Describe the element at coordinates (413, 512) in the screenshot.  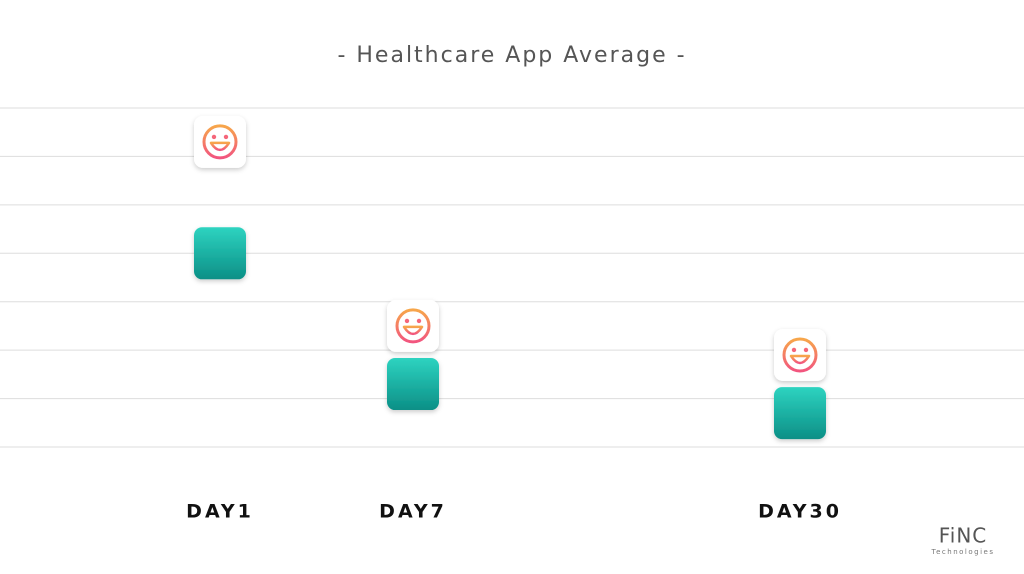
I see `x-tick-label: DAY7` at that location.